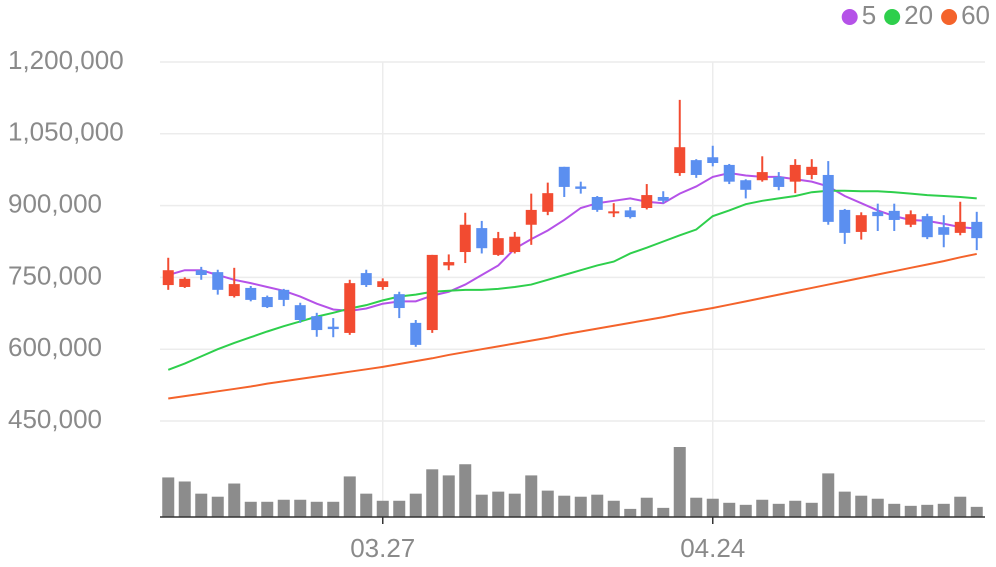 Image resolution: width=996 pixels, height=567 pixels. Describe the element at coordinates (918, 15) in the screenshot. I see `legend-label: 20` at that location.